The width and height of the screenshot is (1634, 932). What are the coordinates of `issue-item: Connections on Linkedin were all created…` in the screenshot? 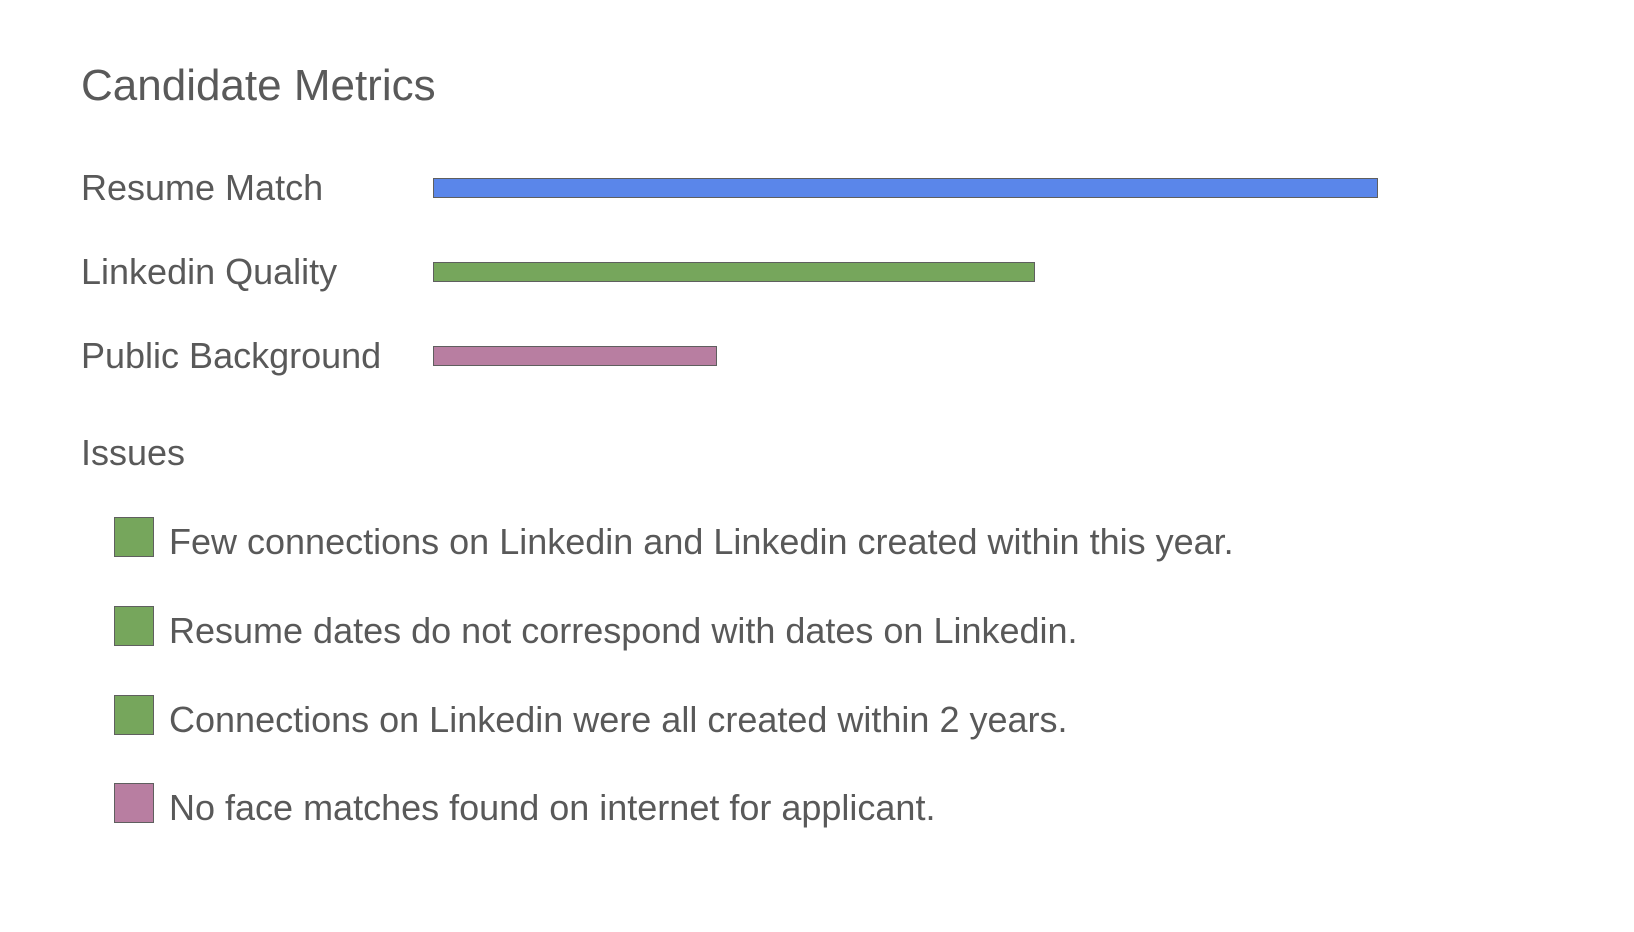 It's located at (814, 717).